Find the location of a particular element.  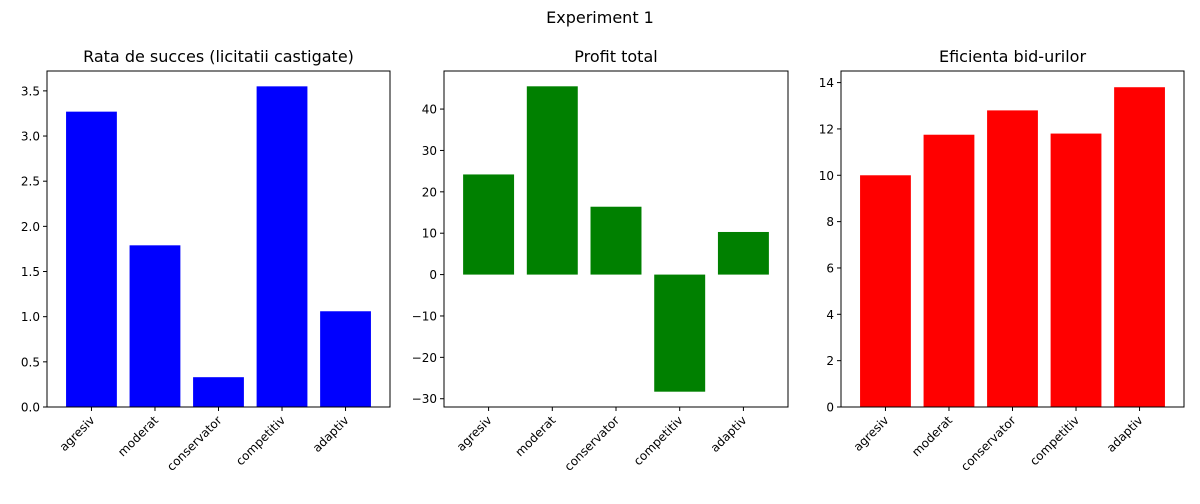

y-tick-label: 2.5 is located at coordinates (30, 182).